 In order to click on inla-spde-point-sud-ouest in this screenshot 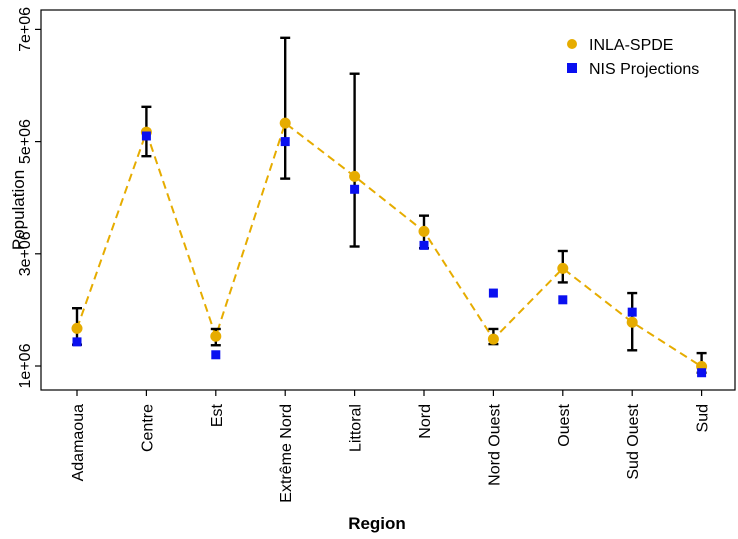, I will do `click(632, 322)`.